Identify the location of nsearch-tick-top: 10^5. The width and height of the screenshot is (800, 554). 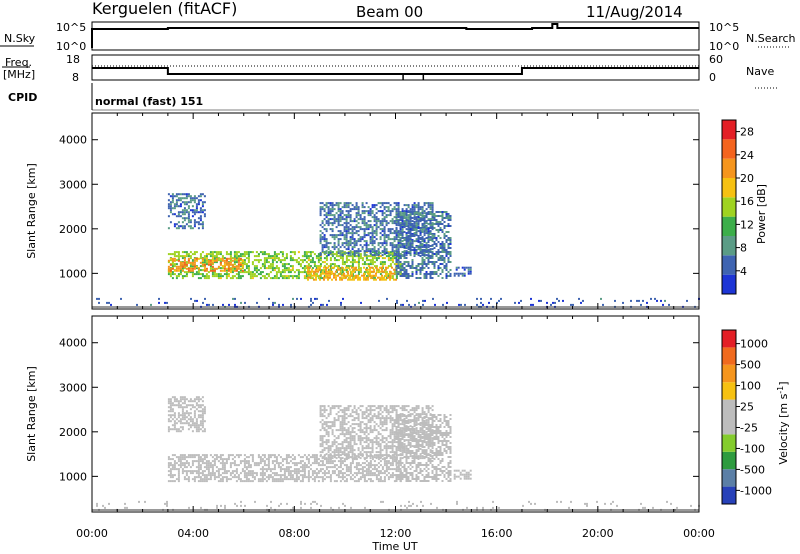
(724, 27).